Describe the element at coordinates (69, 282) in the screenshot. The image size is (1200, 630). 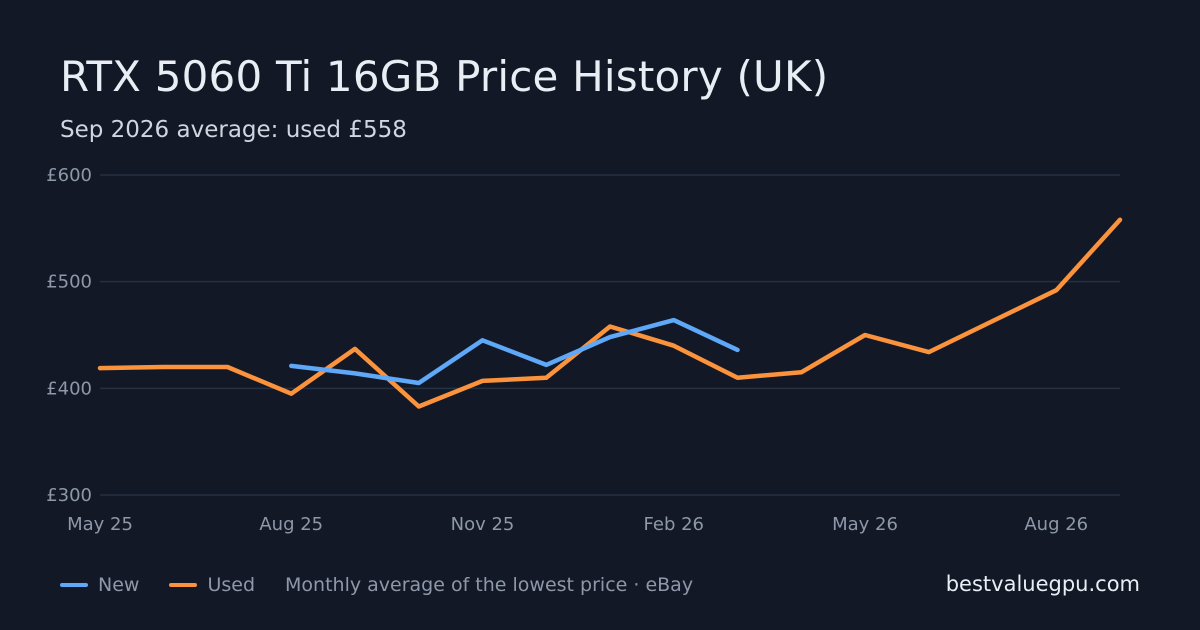
I see `y-tick-label: £500` at that location.